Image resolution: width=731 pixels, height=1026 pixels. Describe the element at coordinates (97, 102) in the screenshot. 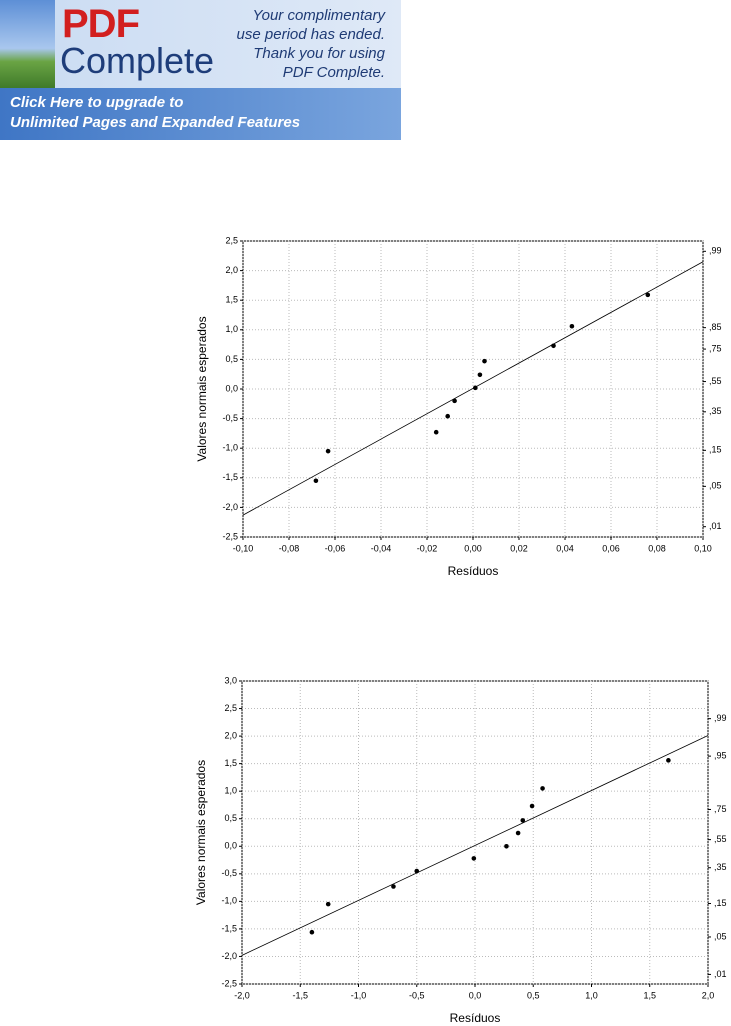

I see `link-line: Click Here to upgrade to` at that location.